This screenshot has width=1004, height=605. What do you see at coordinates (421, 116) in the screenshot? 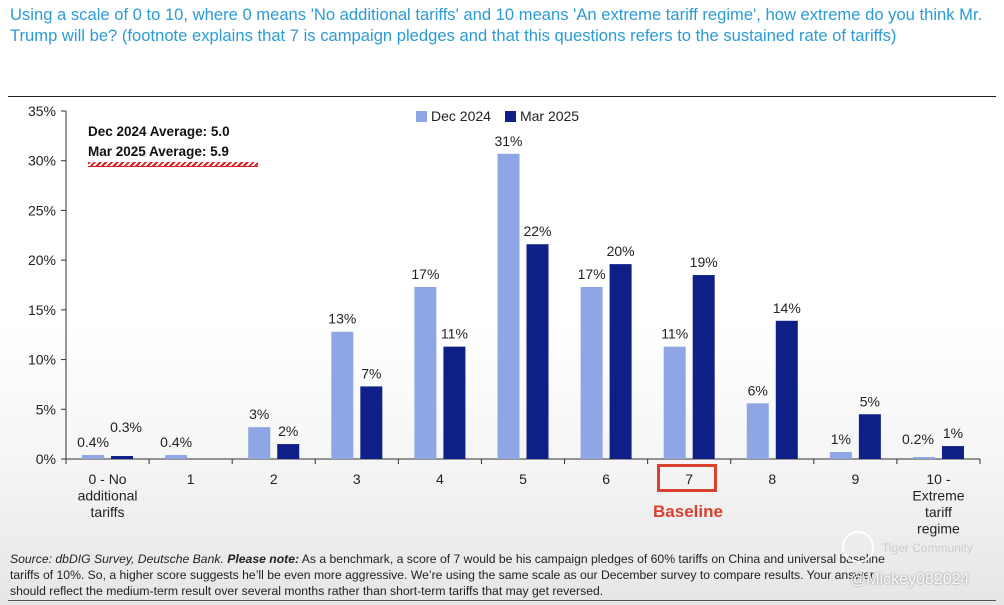
I see `legend-swatch-dec` at bounding box center [421, 116].